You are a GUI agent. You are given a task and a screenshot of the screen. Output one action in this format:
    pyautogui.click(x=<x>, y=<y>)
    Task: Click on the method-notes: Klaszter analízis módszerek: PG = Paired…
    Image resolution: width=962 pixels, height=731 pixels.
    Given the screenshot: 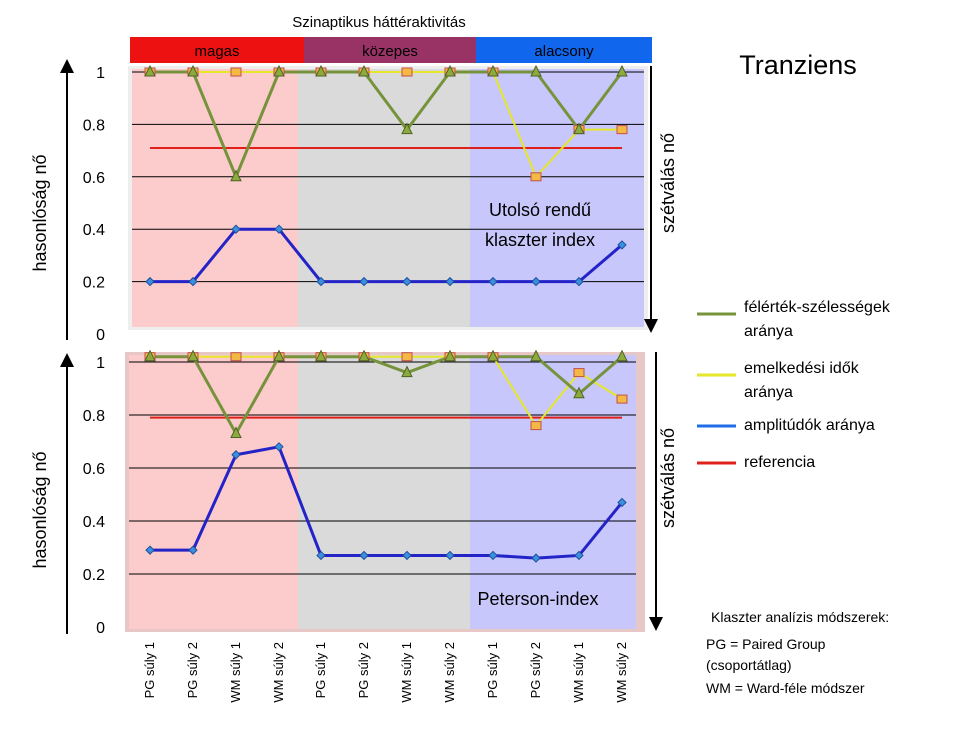 What is the action you would take?
    pyautogui.click(x=797, y=652)
    